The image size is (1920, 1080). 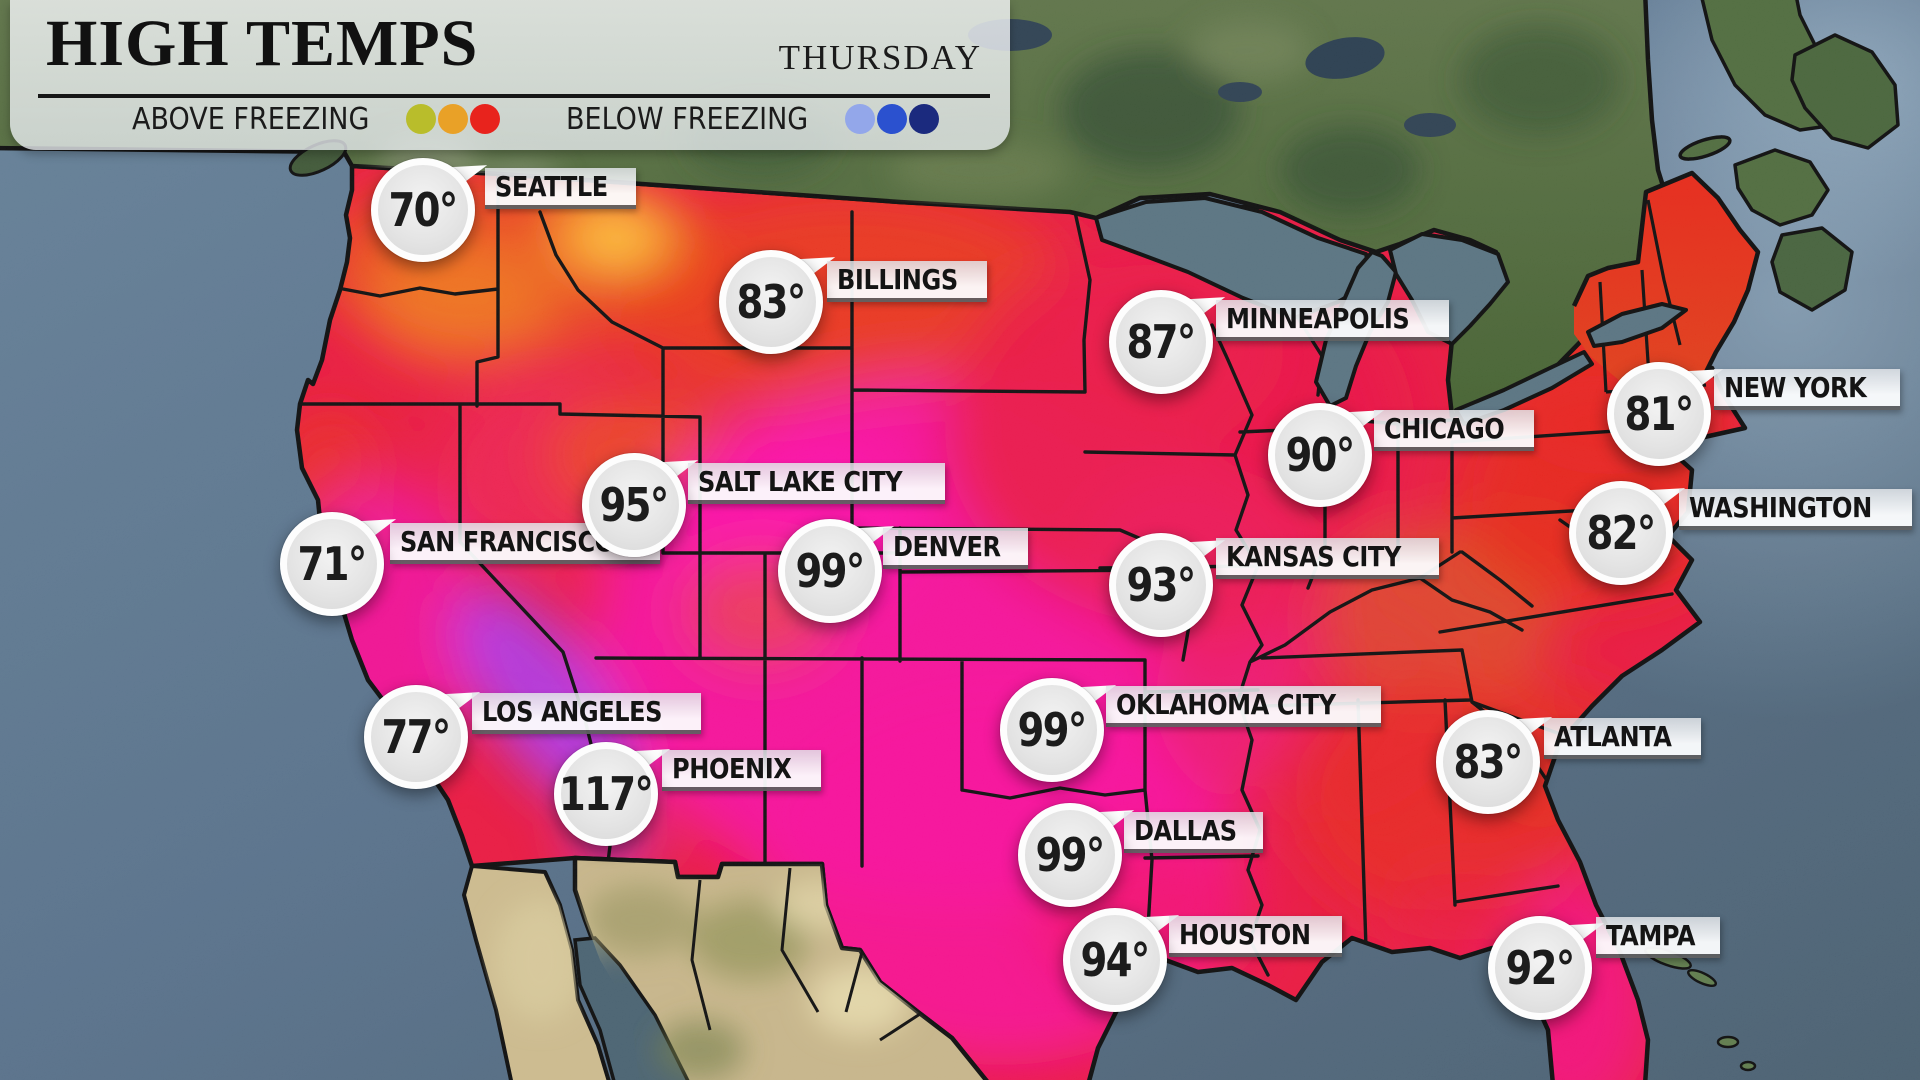 I want to click on city-label: TAMPA, so click(x=1651, y=935).